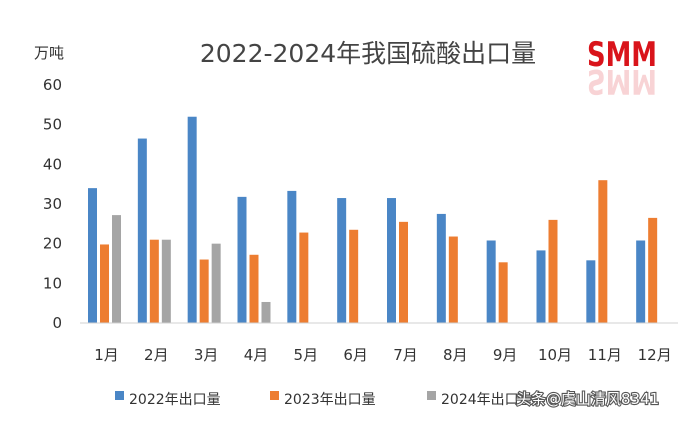 This screenshot has width=694, height=422. What do you see at coordinates (605, 355) in the screenshot?
I see `x-category-label: 11月` at bounding box center [605, 355].